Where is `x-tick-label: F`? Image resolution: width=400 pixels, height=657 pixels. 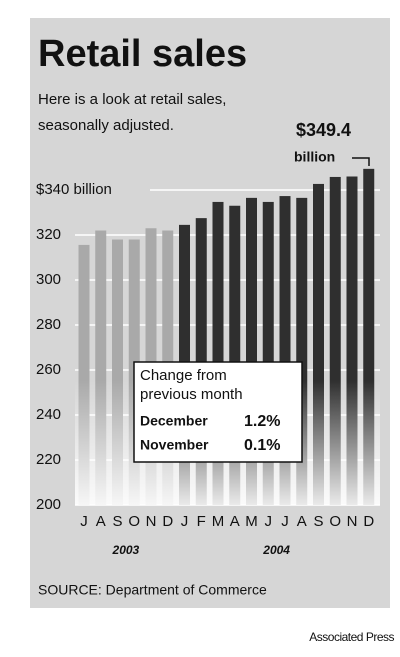
x-tick-label: F is located at coordinates (201, 521).